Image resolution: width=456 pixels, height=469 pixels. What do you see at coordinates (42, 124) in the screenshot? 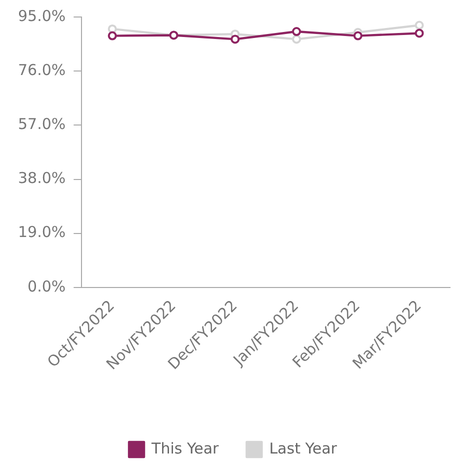
I see `y-tick-label: 57.0%` at bounding box center [42, 124].